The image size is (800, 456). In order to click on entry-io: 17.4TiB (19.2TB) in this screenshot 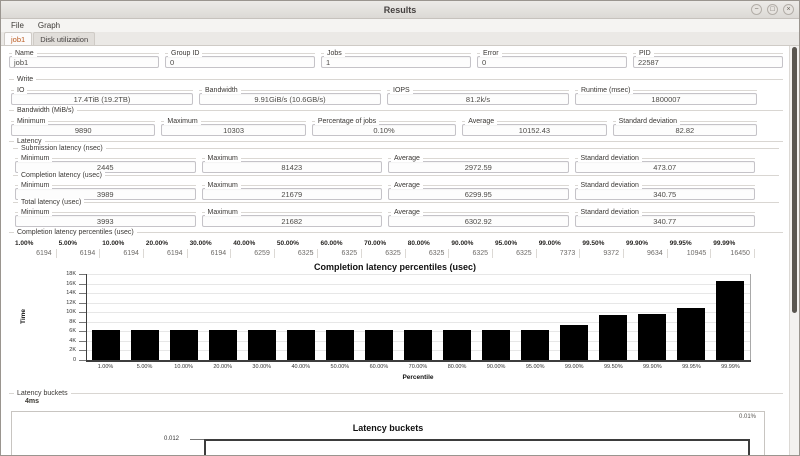, I will do `click(102, 99)`.